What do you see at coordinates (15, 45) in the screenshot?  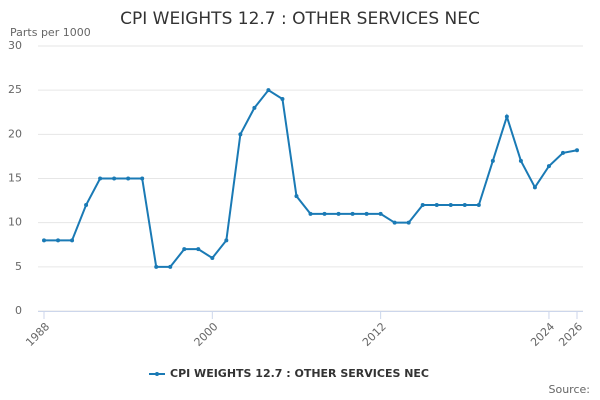 I see `y-tick-label: 30` at bounding box center [15, 45].